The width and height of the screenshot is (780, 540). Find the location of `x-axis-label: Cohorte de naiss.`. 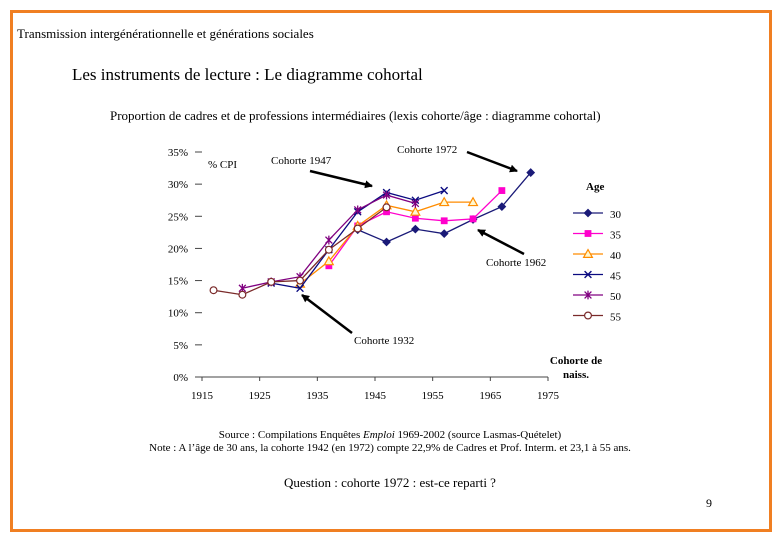

x-axis-label: Cohorte de naiss. is located at coordinates (576, 368).